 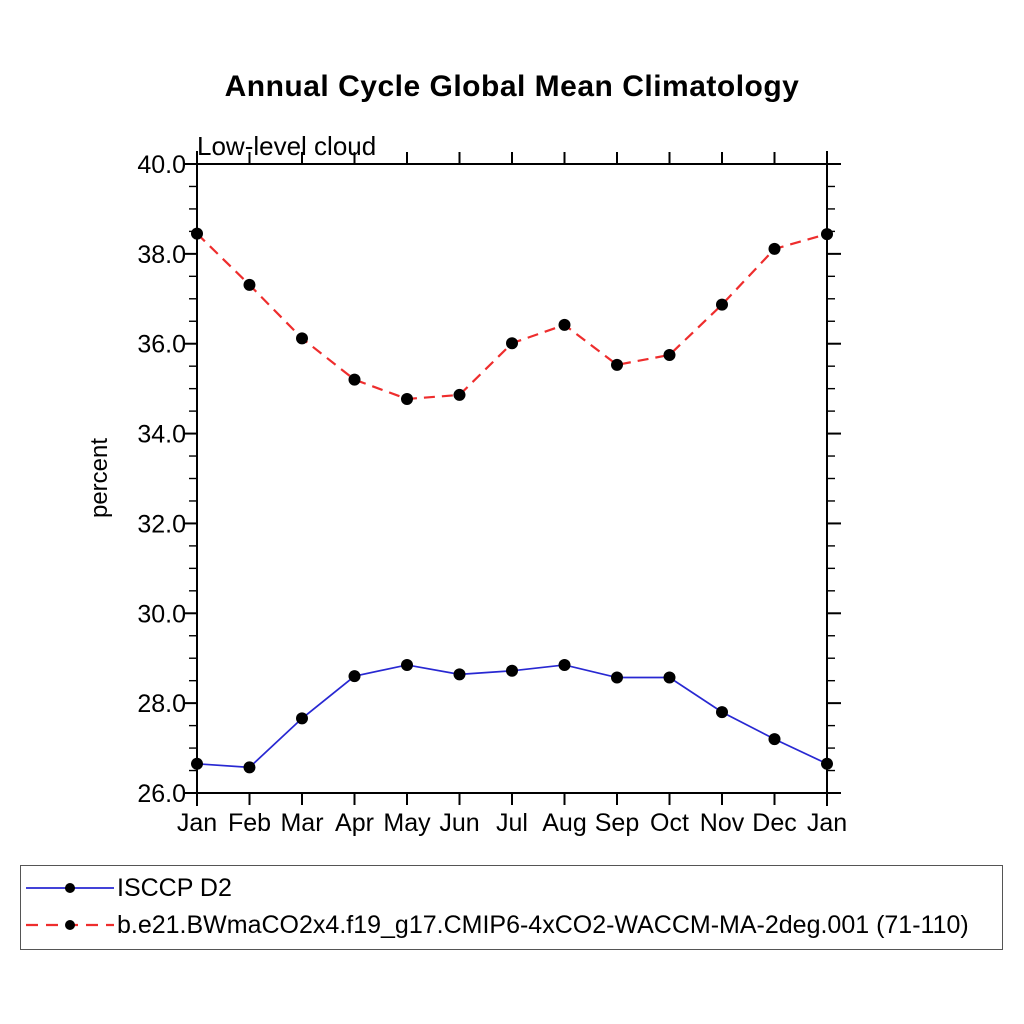 I want to click on y-tick-label: 38.0, so click(x=161, y=255).